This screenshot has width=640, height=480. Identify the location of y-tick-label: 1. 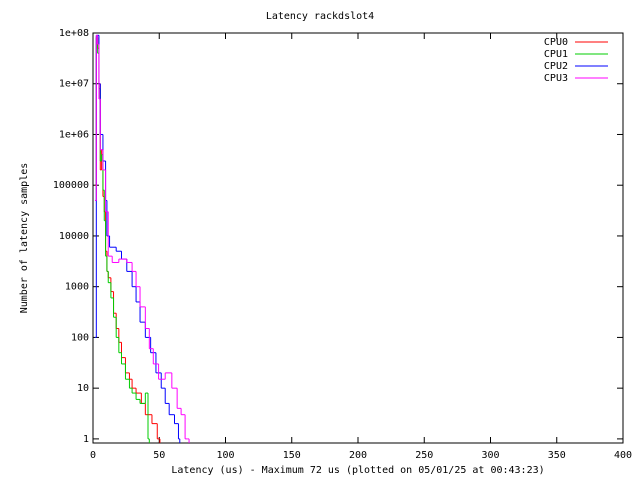
(86, 439).